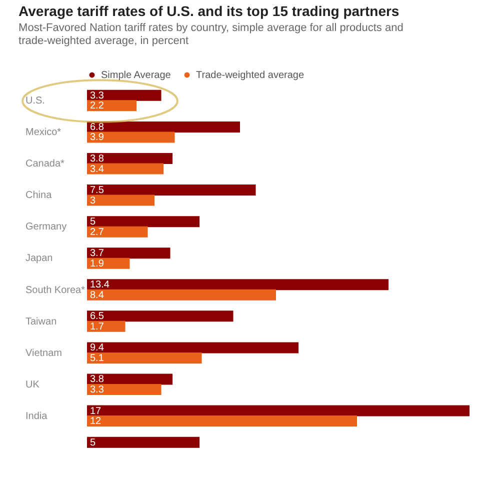 This screenshot has width=500, height=486. Describe the element at coordinates (35, 101) in the screenshot. I see `y-tick-label: U.S.` at that location.